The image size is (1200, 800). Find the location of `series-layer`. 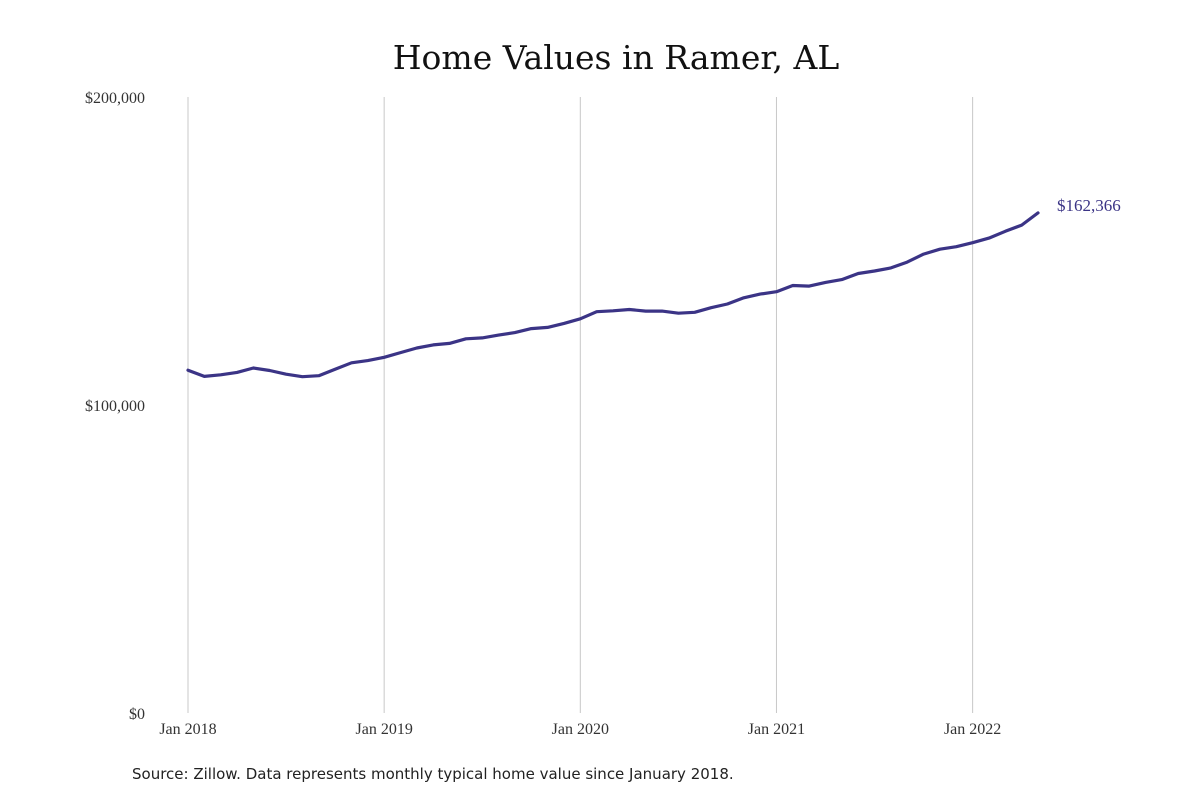

series-layer is located at coordinates (613, 295).